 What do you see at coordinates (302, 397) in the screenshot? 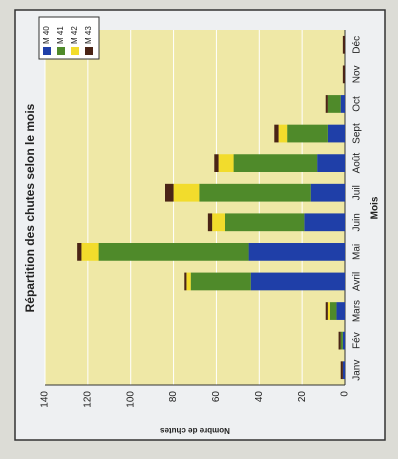
I see `y-tick-label: 20` at bounding box center [302, 397].